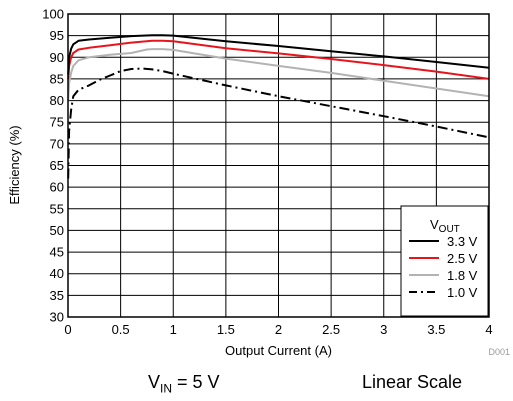  I want to click on vin-value: = 5 V, so click(196, 382).